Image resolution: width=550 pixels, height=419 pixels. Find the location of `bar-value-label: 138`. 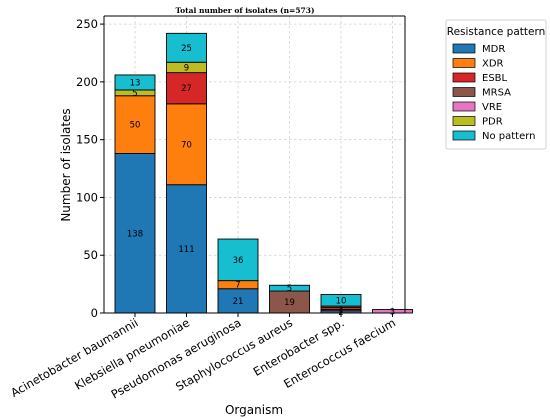

bar-value-label: 138 is located at coordinates (135, 234).